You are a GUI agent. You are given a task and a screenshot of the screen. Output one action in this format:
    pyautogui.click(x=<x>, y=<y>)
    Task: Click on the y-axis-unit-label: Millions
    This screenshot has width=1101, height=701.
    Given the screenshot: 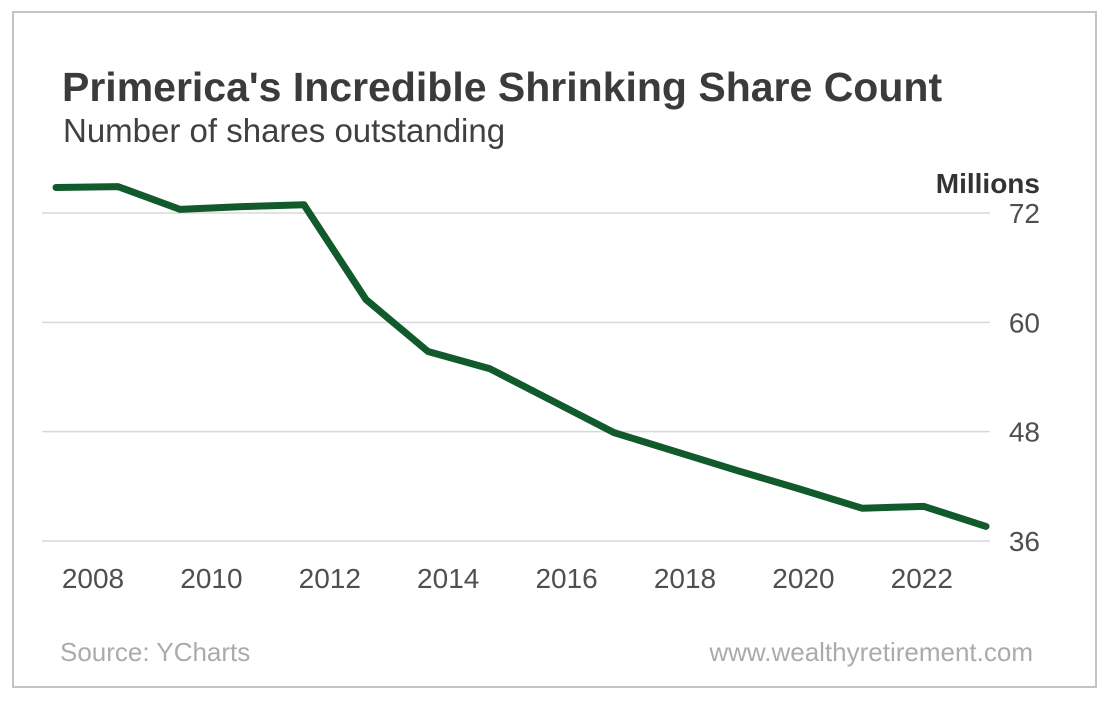 What is the action you would take?
    pyautogui.click(x=987, y=183)
    